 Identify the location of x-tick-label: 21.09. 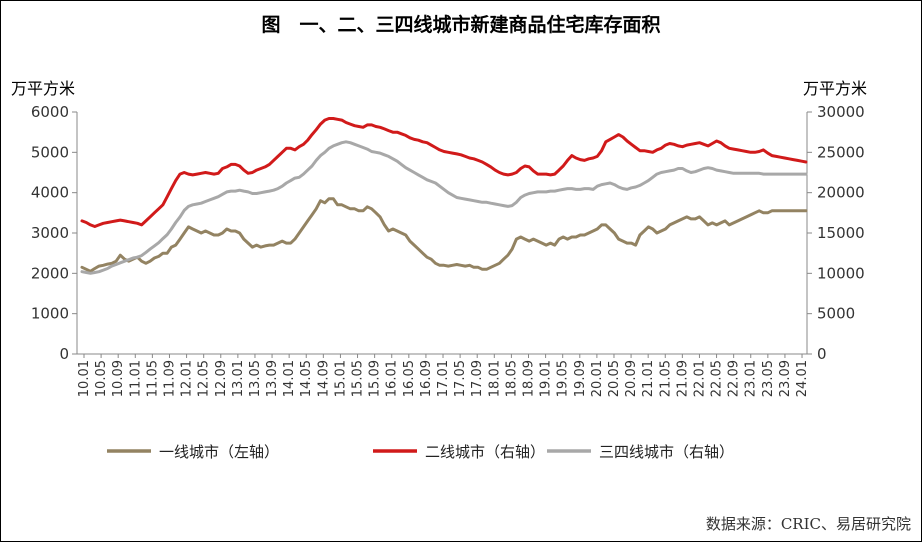
(682, 378).